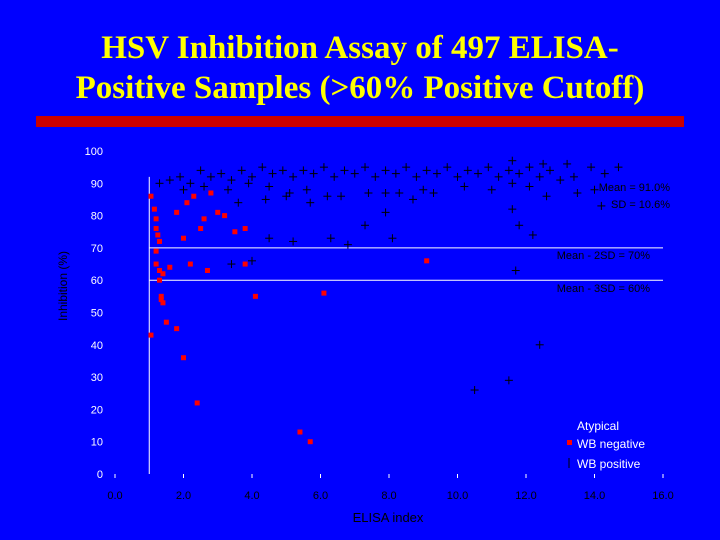 The width and height of the screenshot is (720, 540). Describe the element at coordinates (100, 475) in the screenshot. I see `y-tick-label: 0` at that location.